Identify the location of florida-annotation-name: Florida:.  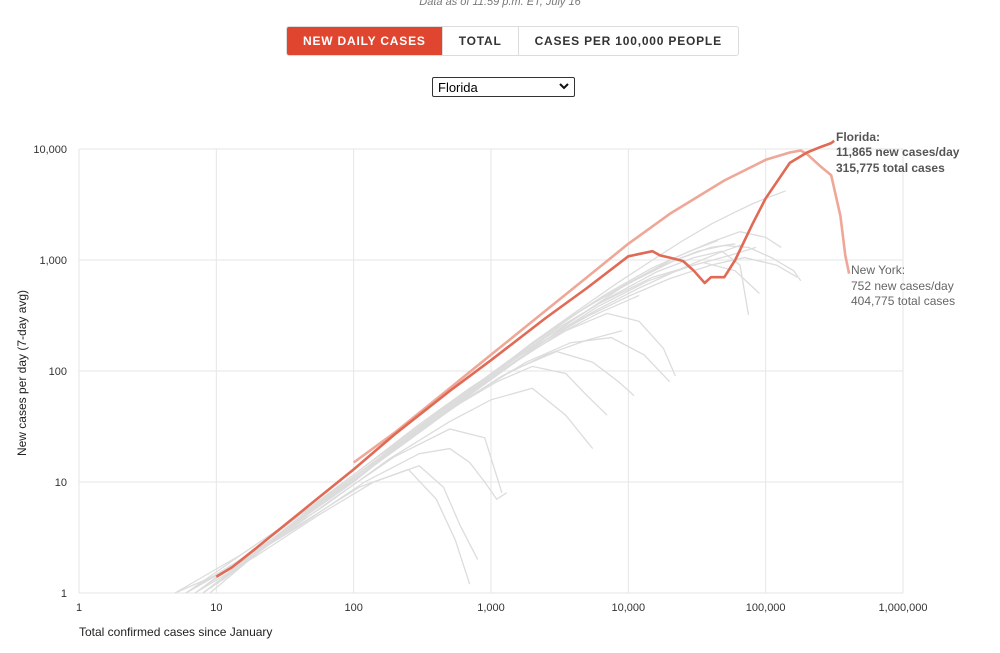
(858, 137).